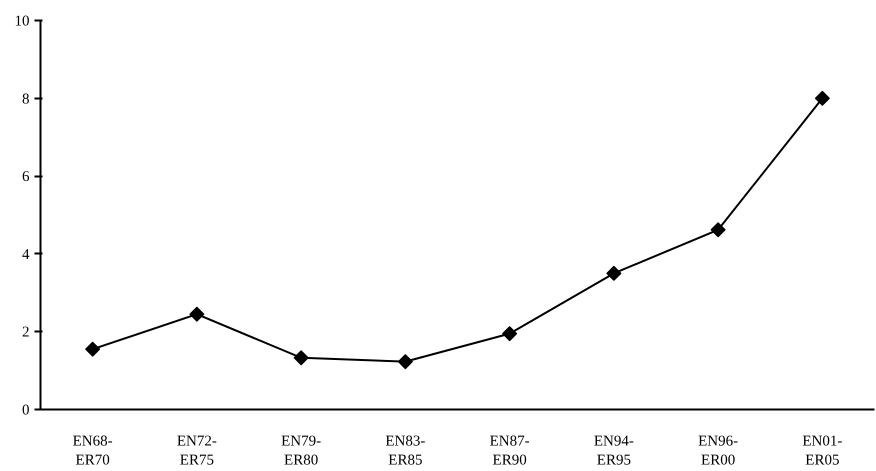 The height and width of the screenshot is (471, 876). Describe the element at coordinates (196, 451) in the screenshot. I see `x-tick-label: EN72- ER75` at that location.